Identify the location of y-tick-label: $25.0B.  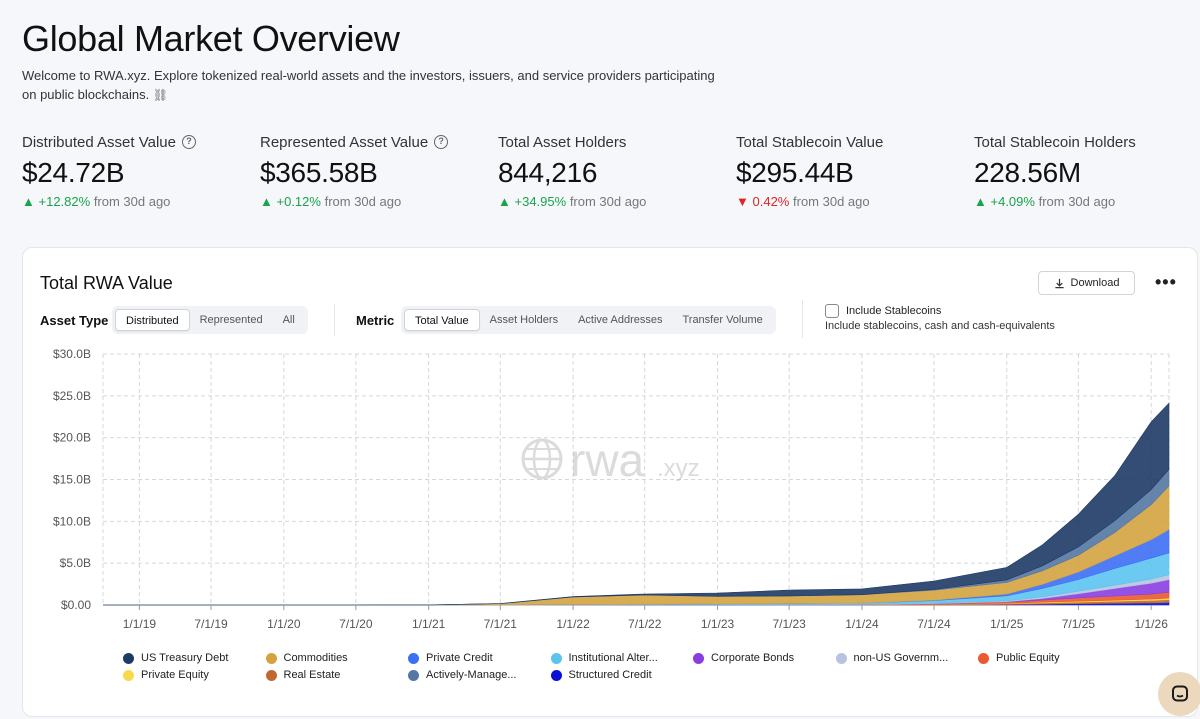
(72, 396).